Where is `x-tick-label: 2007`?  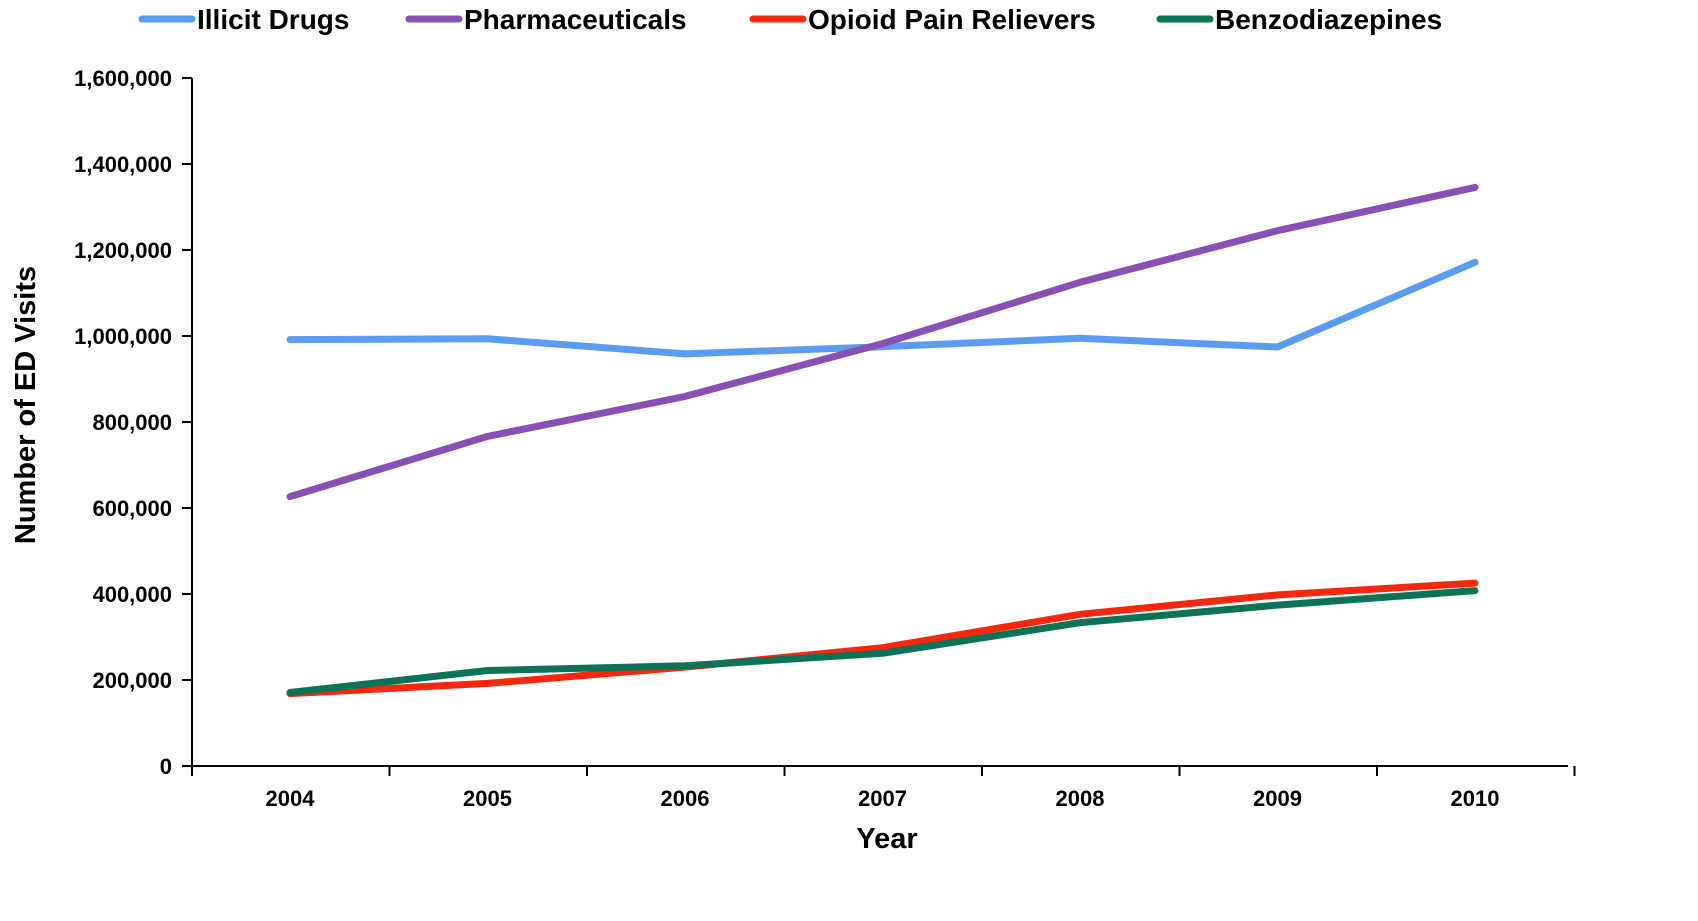
x-tick-label: 2007 is located at coordinates (882, 798).